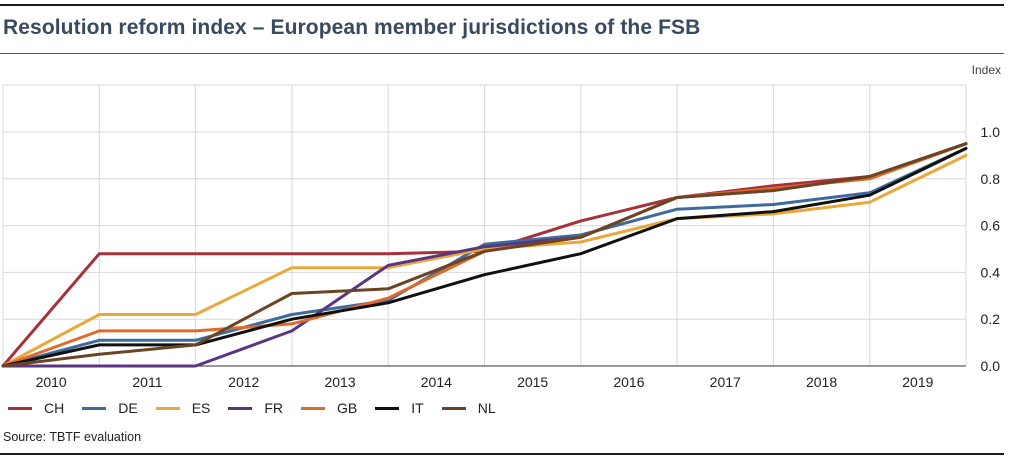  I want to click on x-tick-label: 2019, so click(917, 382).